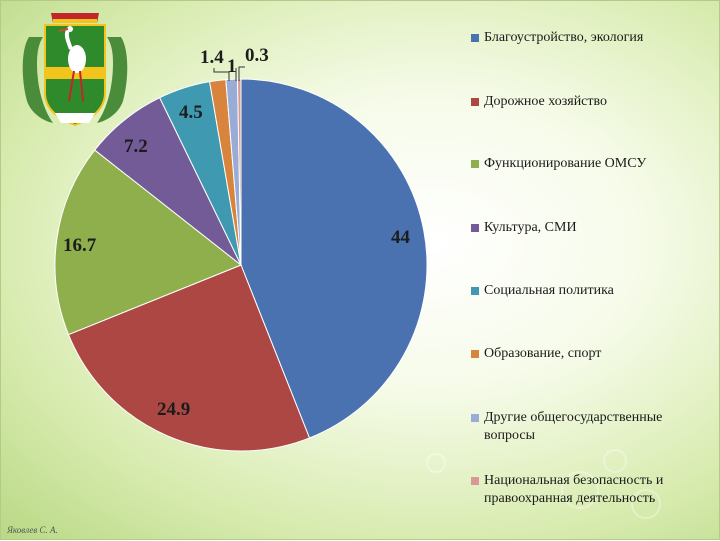 The width and height of the screenshot is (720, 541). Describe the element at coordinates (591, 228) in the screenshot. I see `legend-item: Культура, СМИ` at that location.